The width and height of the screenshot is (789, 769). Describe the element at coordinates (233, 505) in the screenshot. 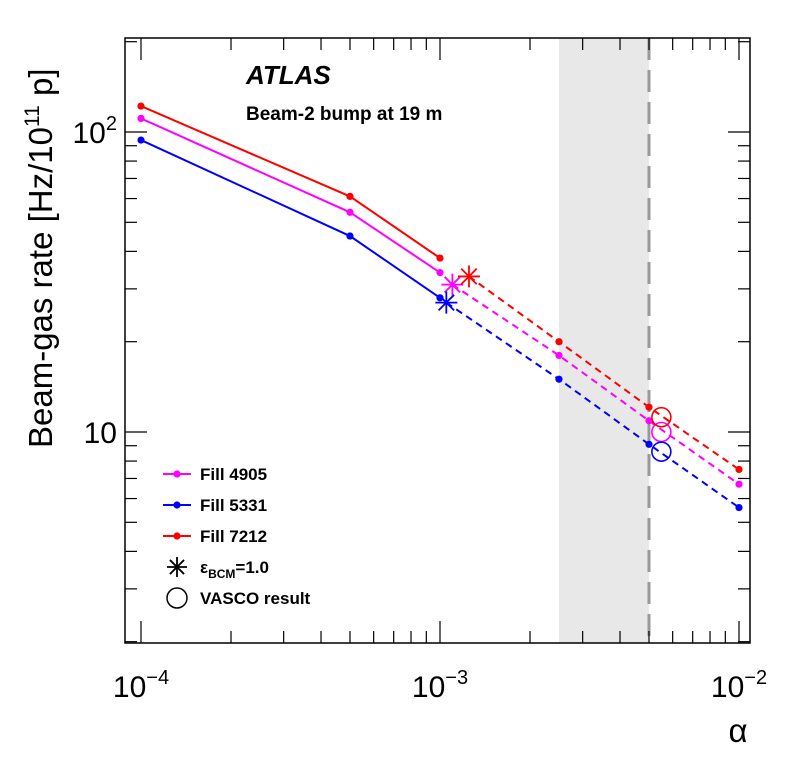

I see `legend-label: Fill 5331` at that location.